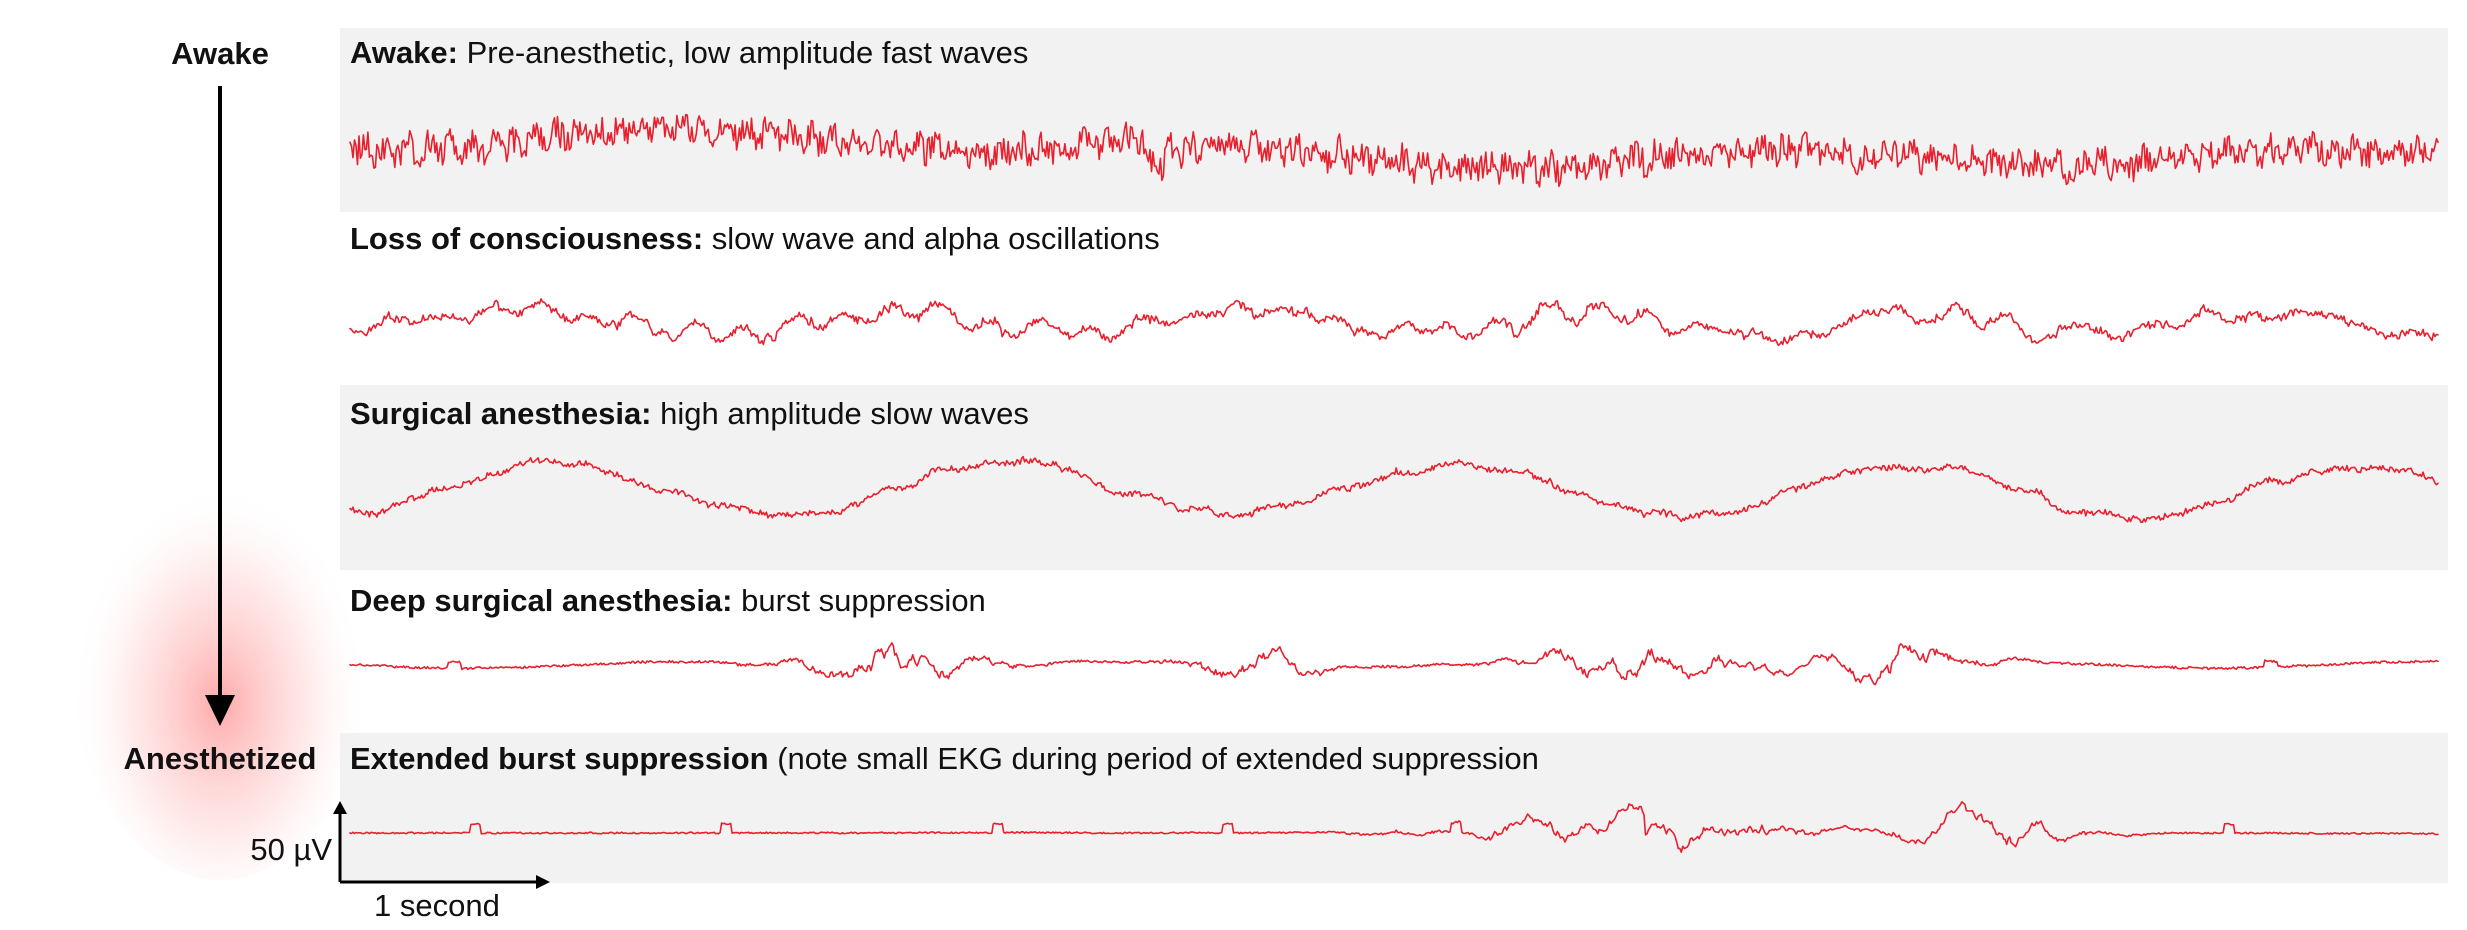  I want to click on scale-bar: 50 µV 1 second, so click(400, 862).